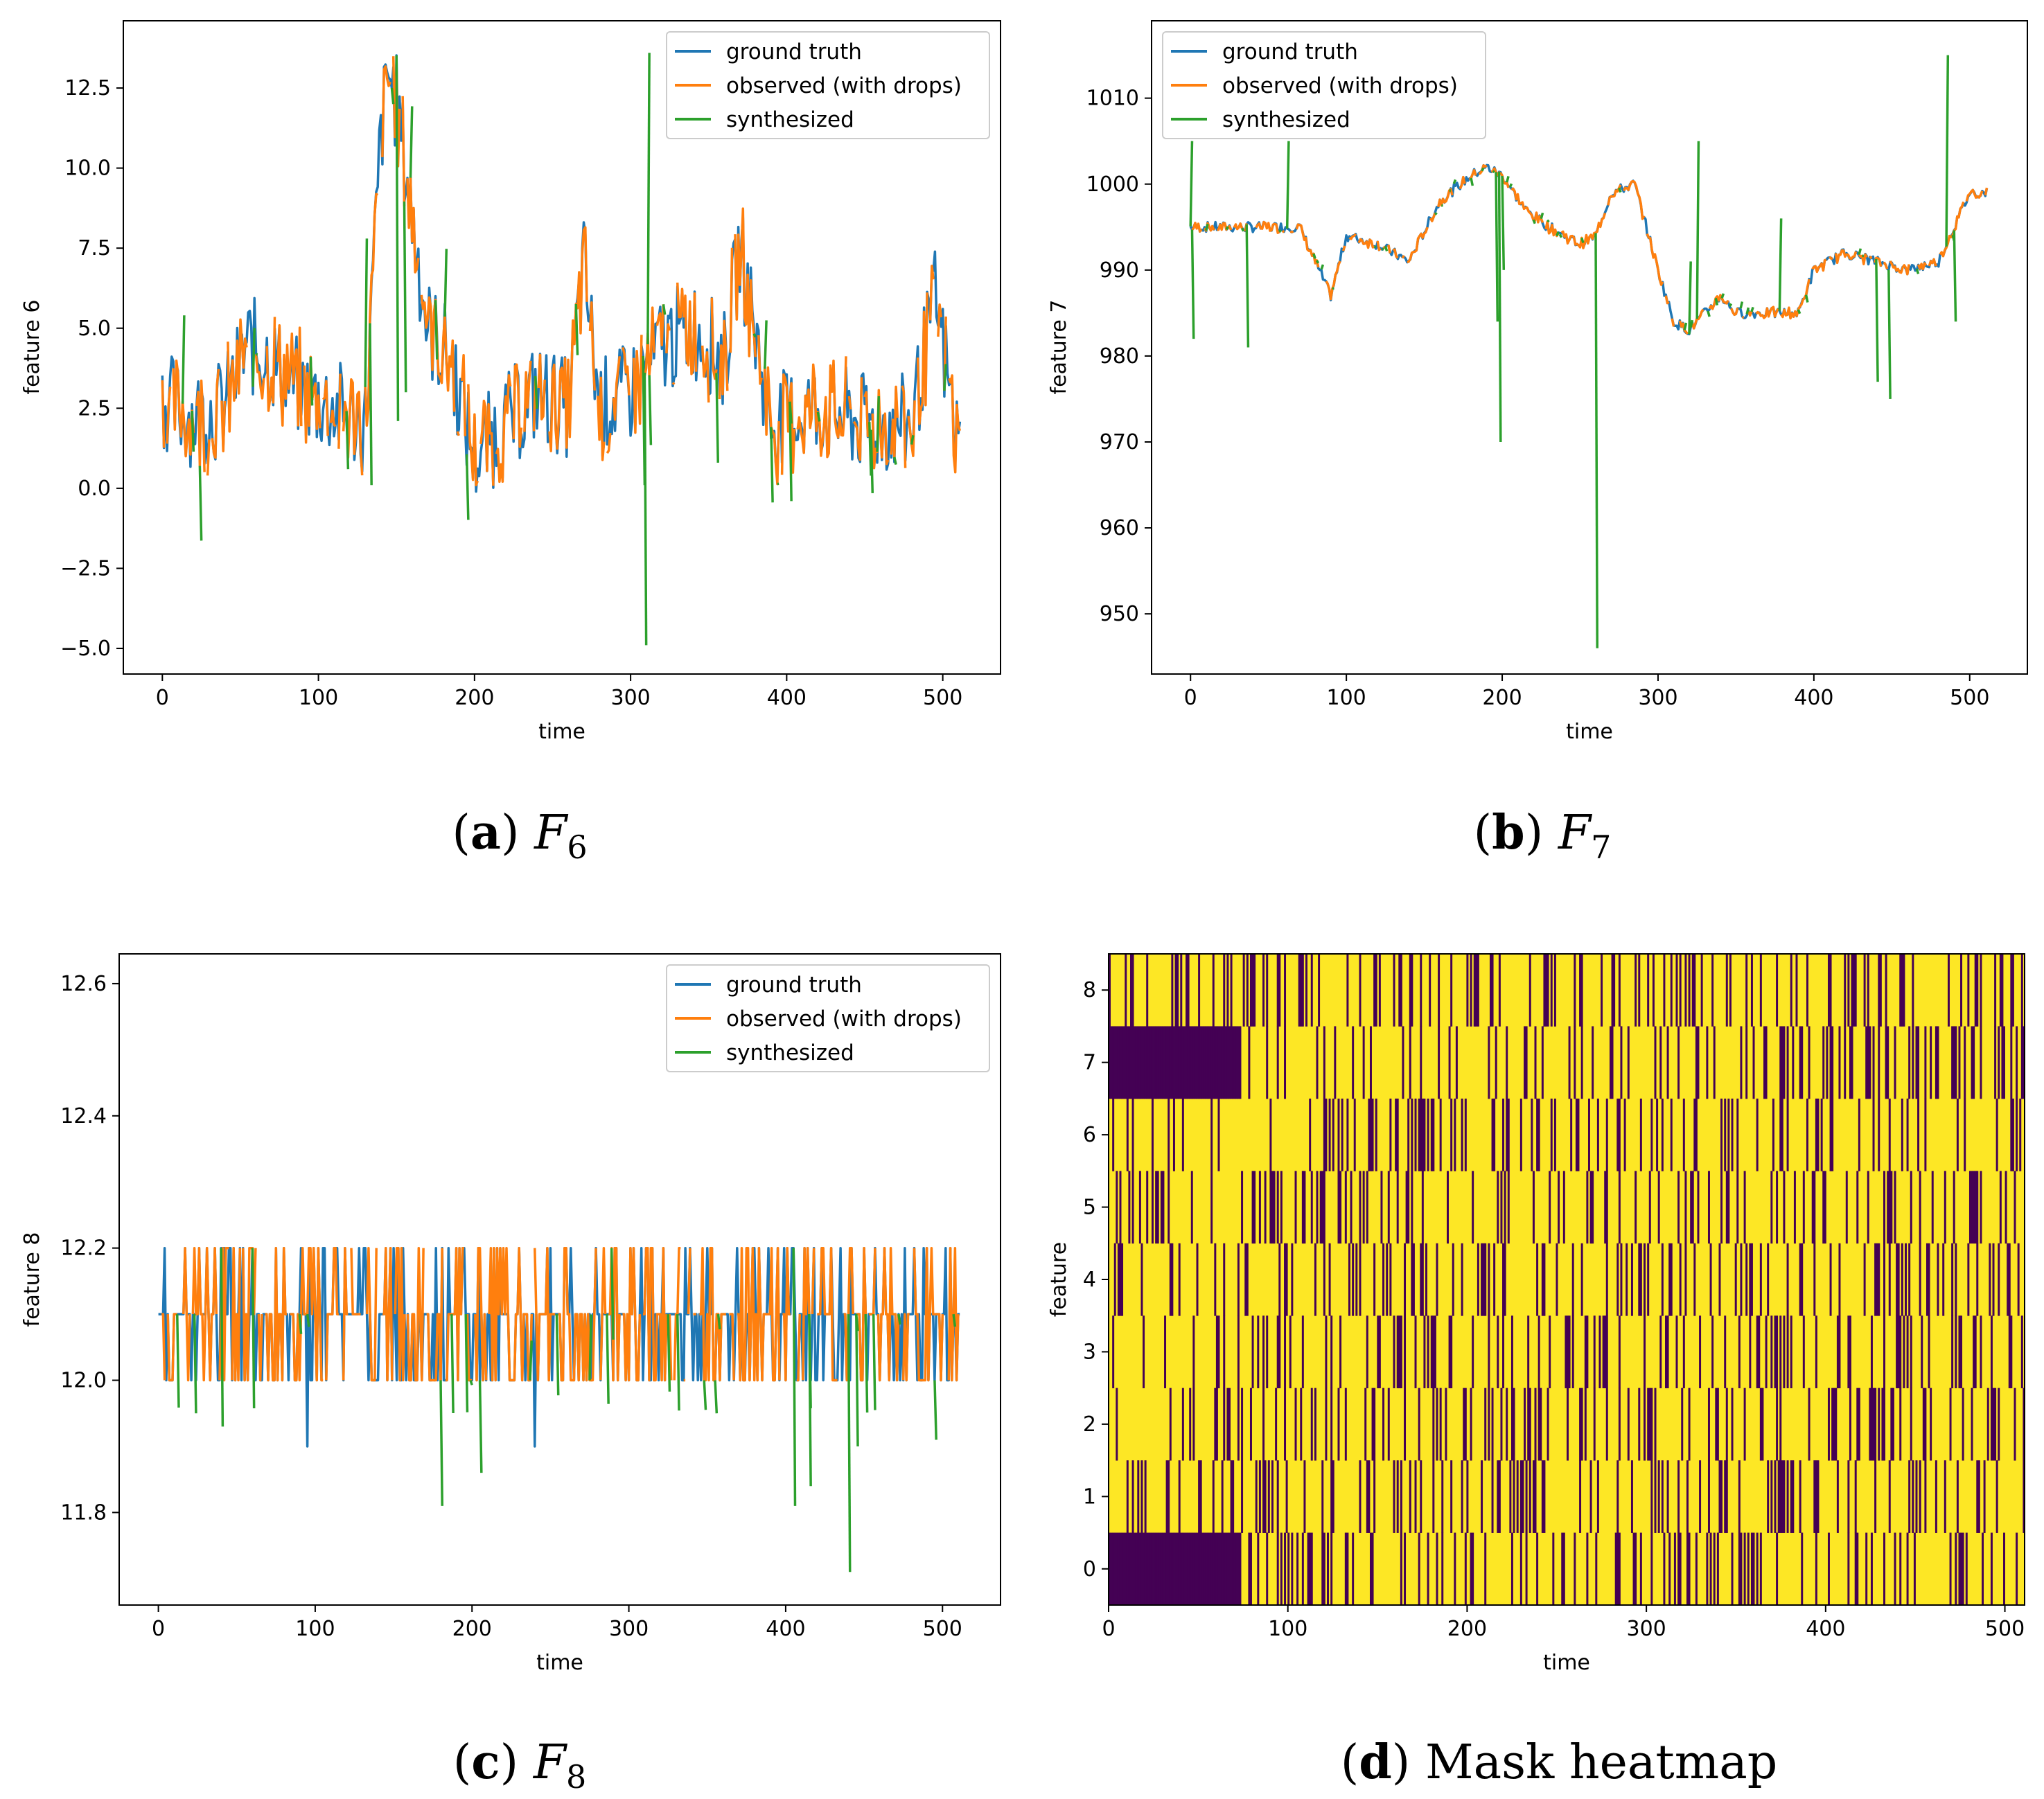 The height and width of the screenshot is (1799, 2044). Describe the element at coordinates (318, 698) in the screenshot. I see `x-tick-label: 100` at that location.